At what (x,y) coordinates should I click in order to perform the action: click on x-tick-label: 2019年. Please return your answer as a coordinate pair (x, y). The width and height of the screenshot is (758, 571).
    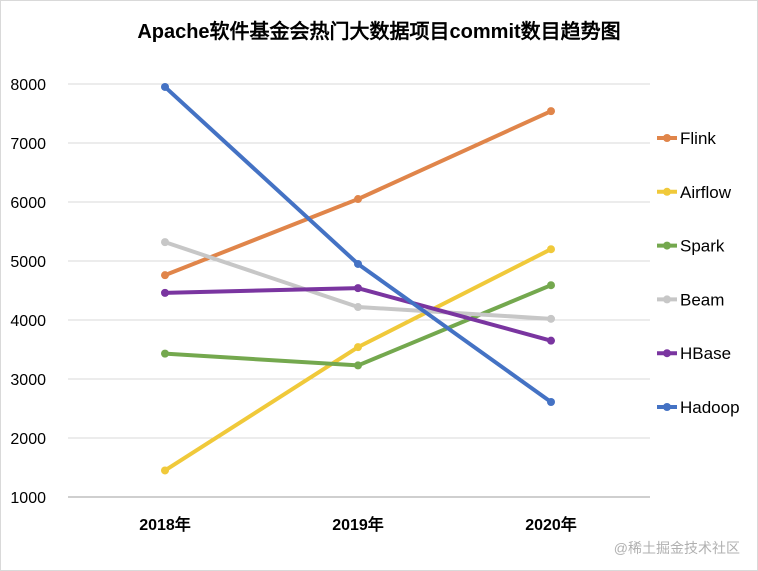
    Looking at the image, I should click on (358, 524).